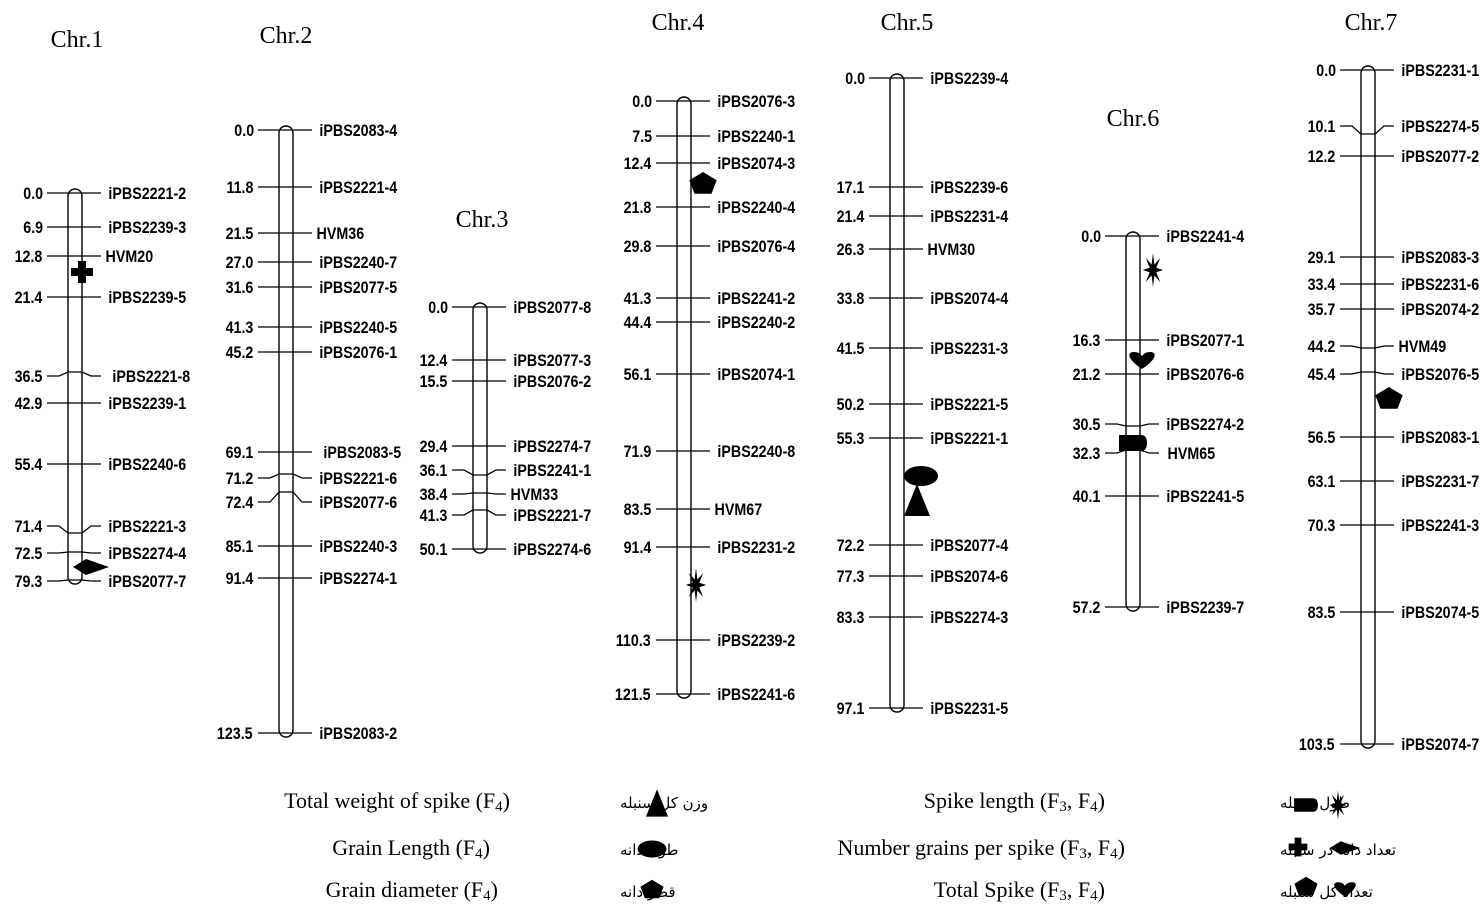  Describe the element at coordinates (358, 288) in the screenshot. I see `marker-name: iPBS2077-5` at that location.